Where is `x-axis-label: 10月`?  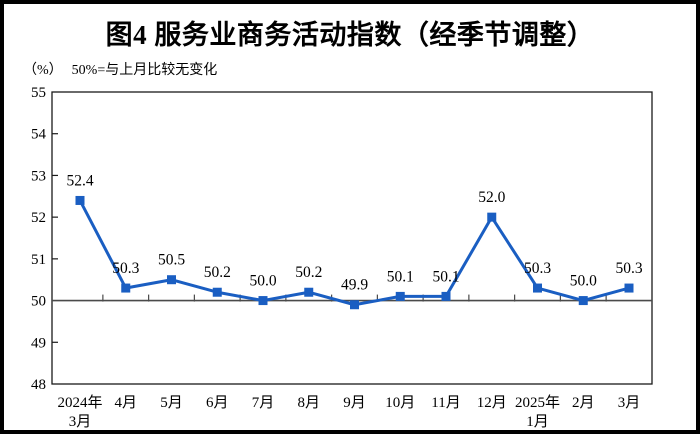
x-axis-label: 10月 is located at coordinates (400, 403).